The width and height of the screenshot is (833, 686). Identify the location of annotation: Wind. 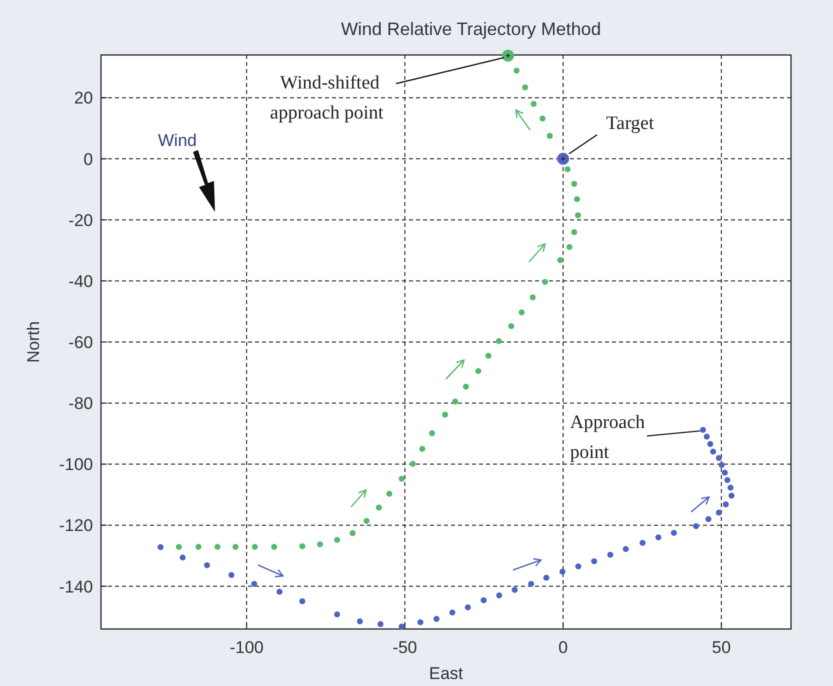
(177, 140).